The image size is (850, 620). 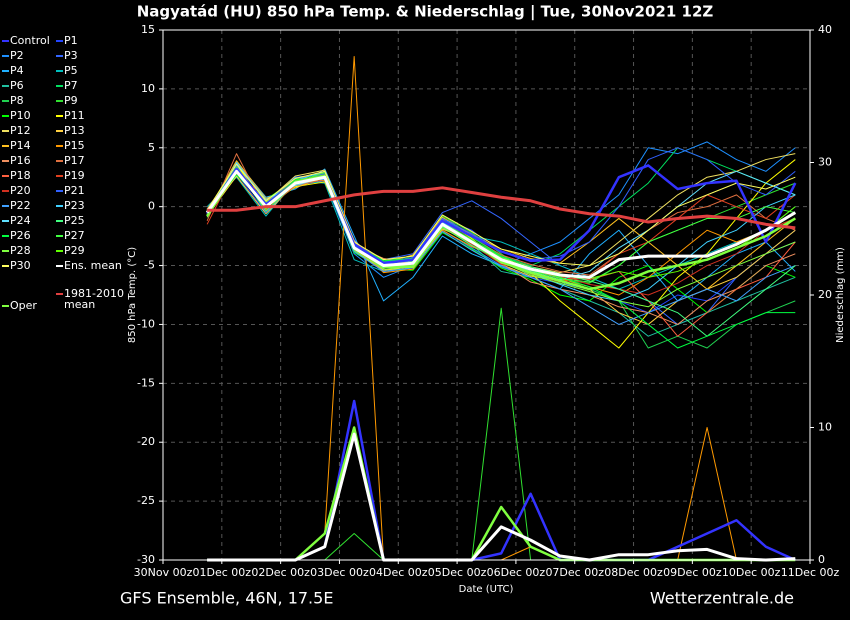 What do you see at coordinates (93, 265) in the screenshot?
I see `legend-label: Ens. mean` at bounding box center [93, 265].